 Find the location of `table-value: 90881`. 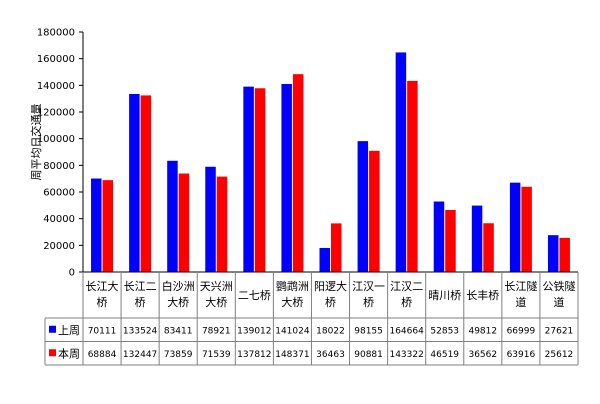

table-value: 90881 is located at coordinates (368, 355).